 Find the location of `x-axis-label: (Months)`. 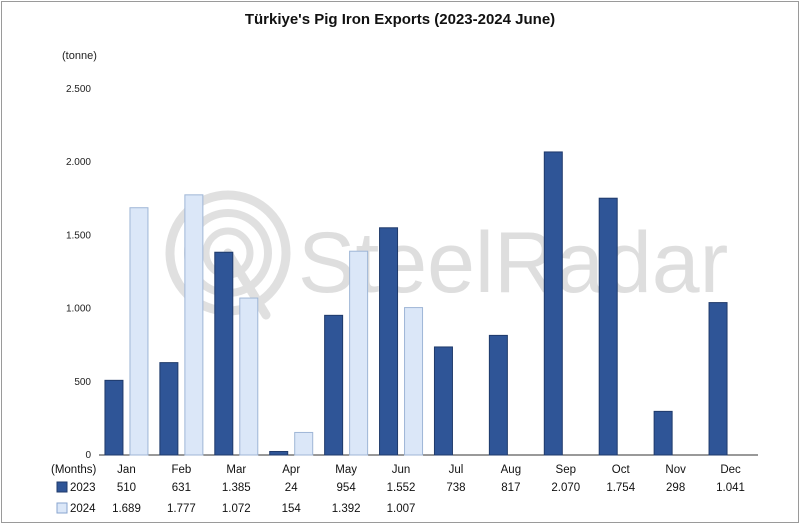

x-axis-label: (Months) is located at coordinates (74, 470).